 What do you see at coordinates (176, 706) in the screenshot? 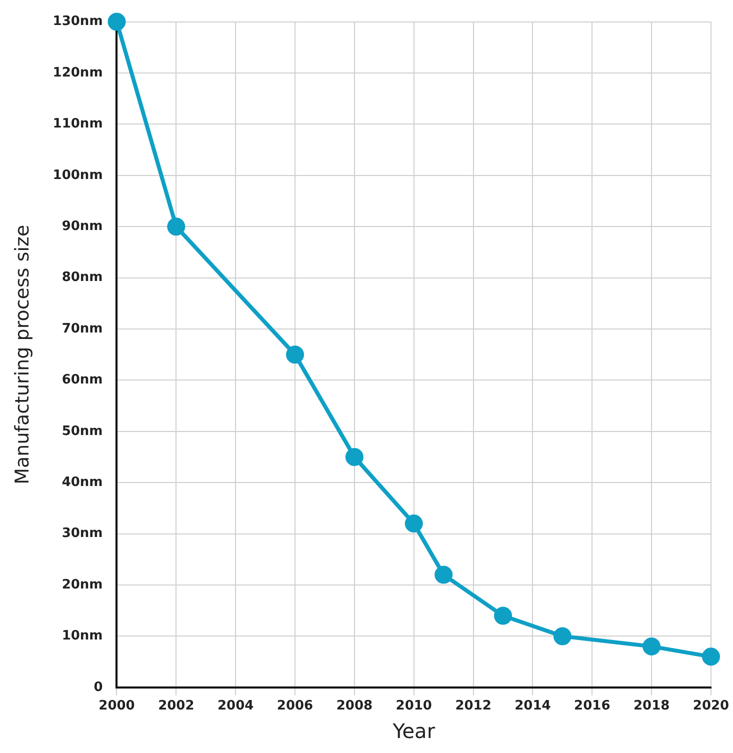
I see `x-tick-label: 2002` at bounding box center [176, 706].